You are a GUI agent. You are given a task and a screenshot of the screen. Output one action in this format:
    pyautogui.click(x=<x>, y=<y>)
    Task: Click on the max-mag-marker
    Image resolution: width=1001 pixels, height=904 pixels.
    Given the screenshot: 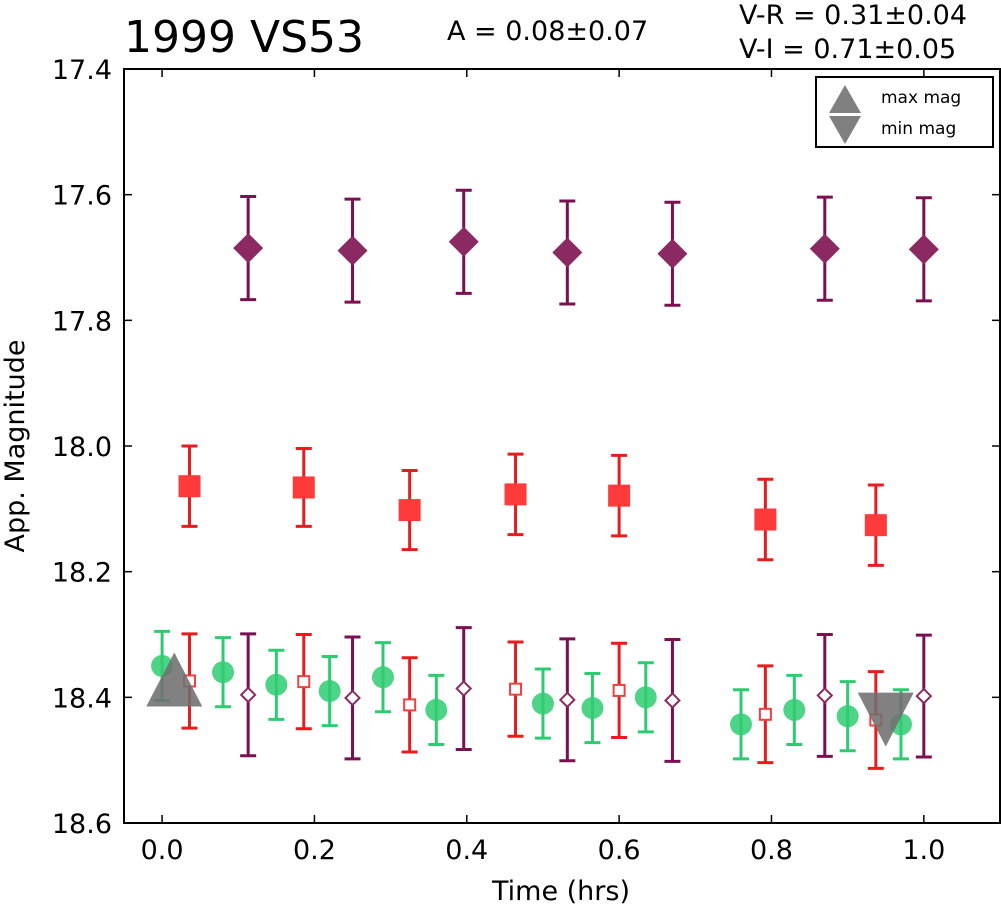 What is the action you would take?
    pyautogui.click(x=174, y=679)
    